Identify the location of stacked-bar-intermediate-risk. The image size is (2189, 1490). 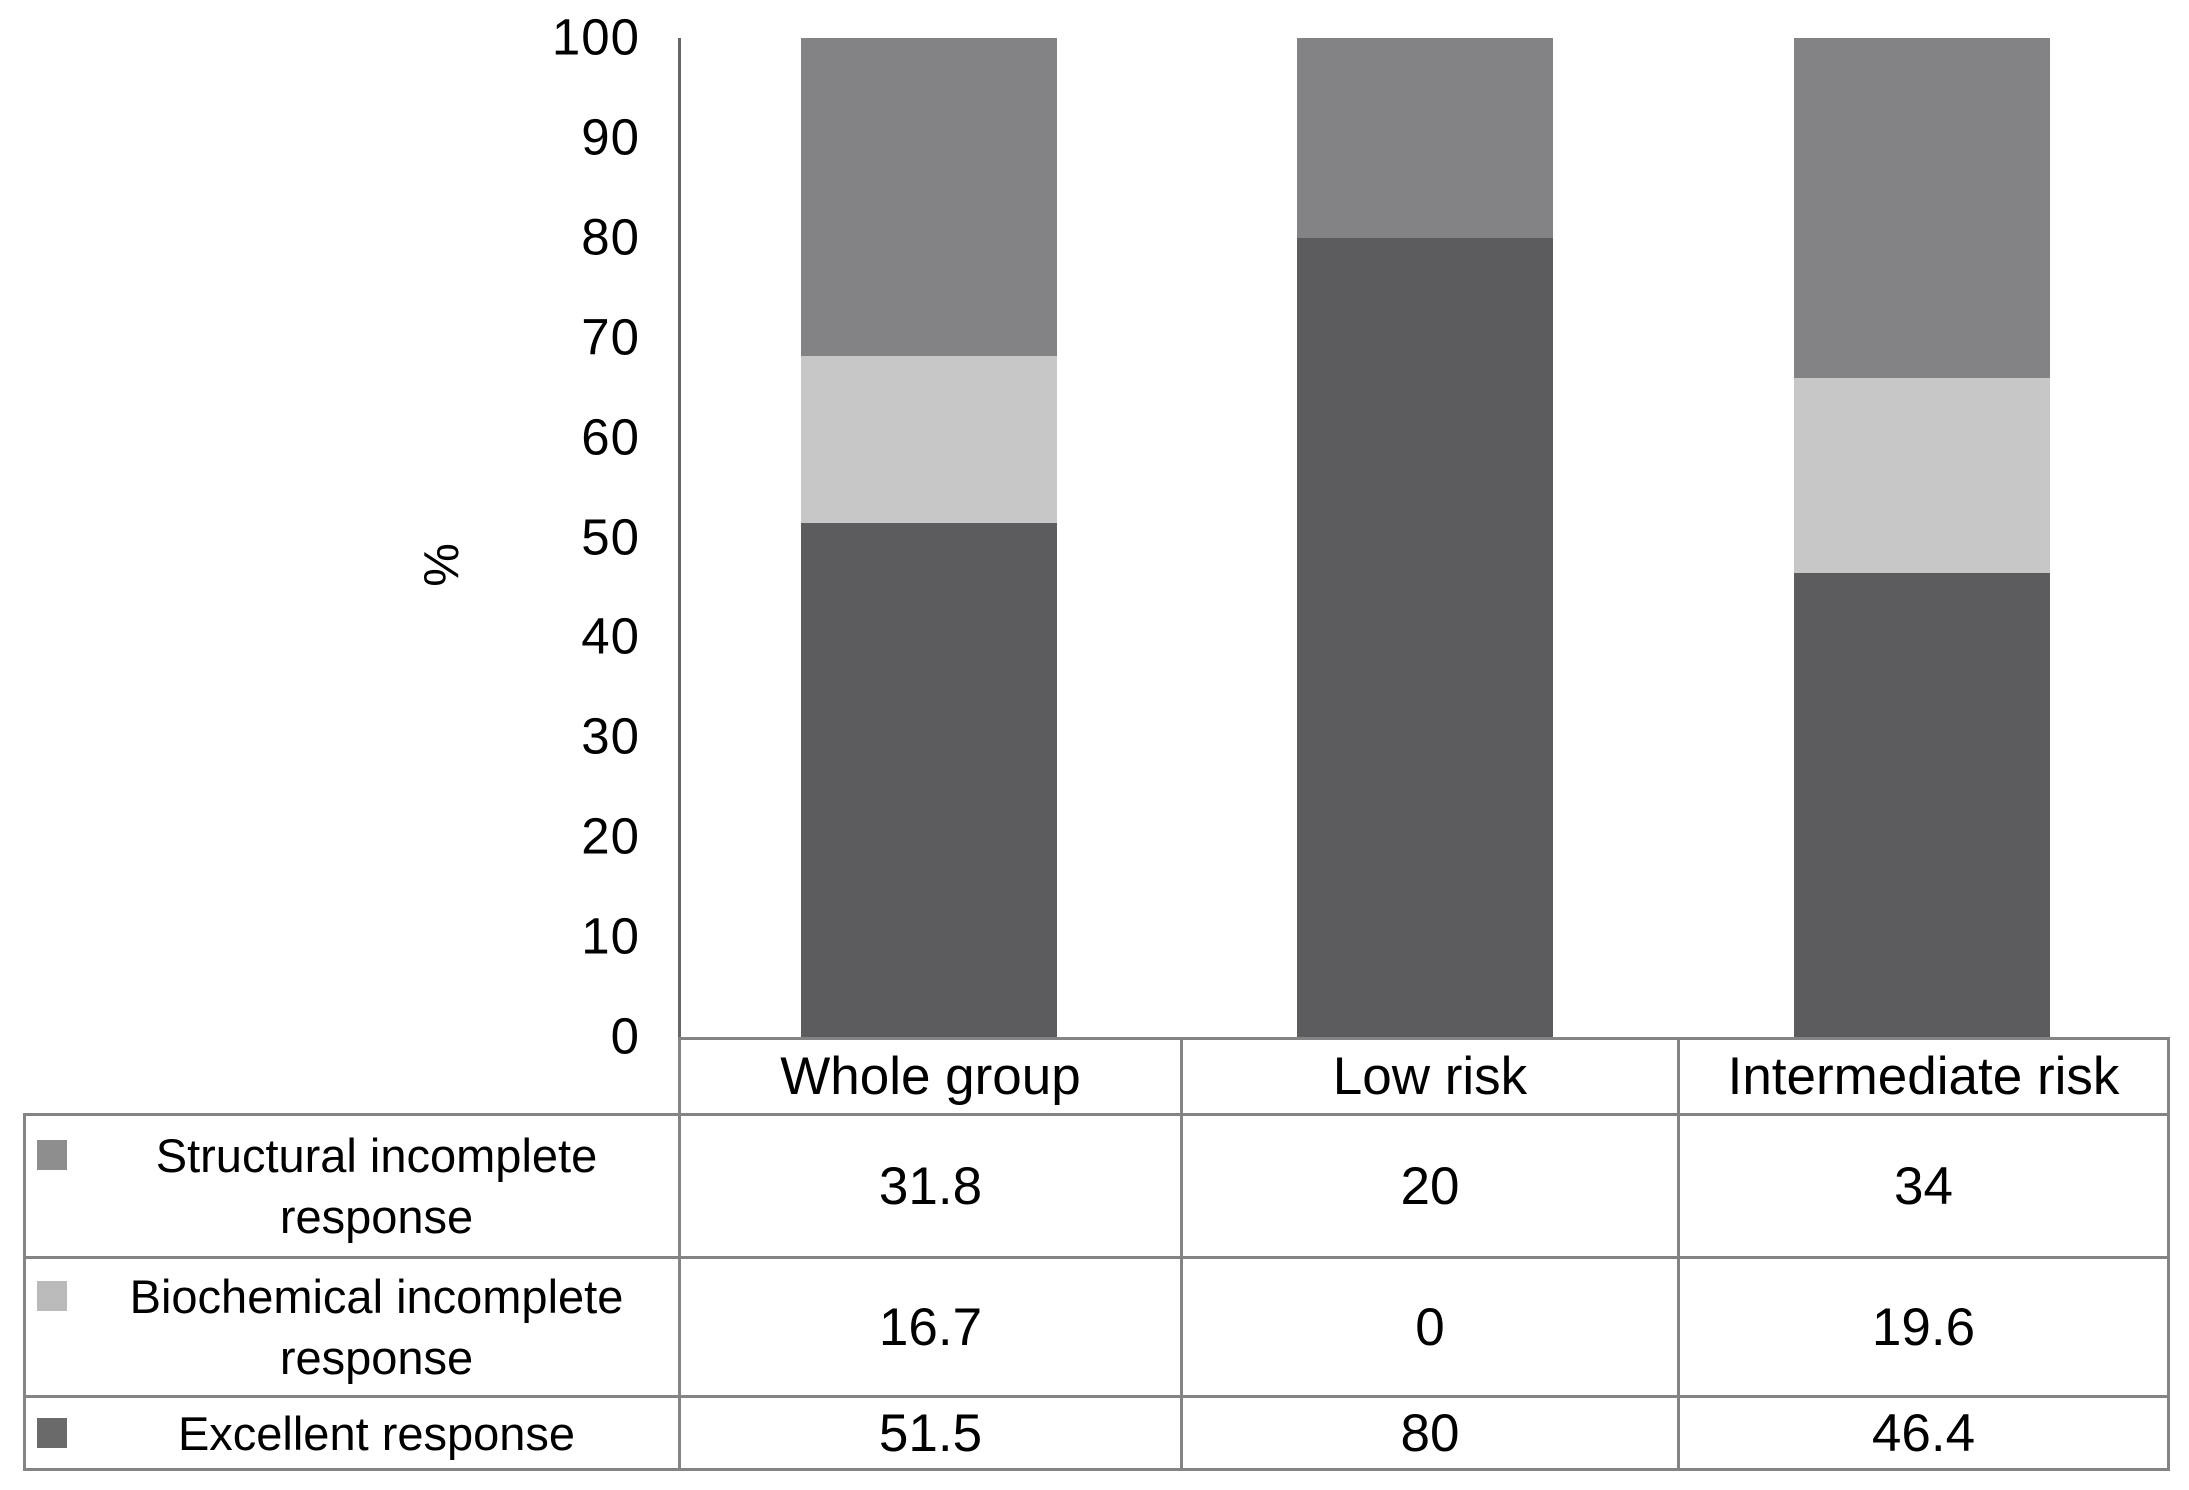
(1921, 537).